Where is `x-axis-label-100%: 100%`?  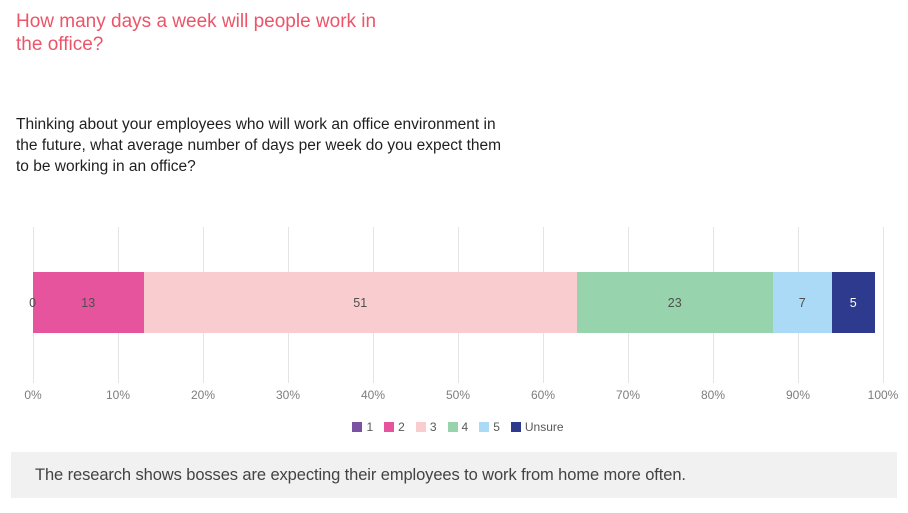 x-axis-label-100%: 100% is located at coordinates (883, 395).